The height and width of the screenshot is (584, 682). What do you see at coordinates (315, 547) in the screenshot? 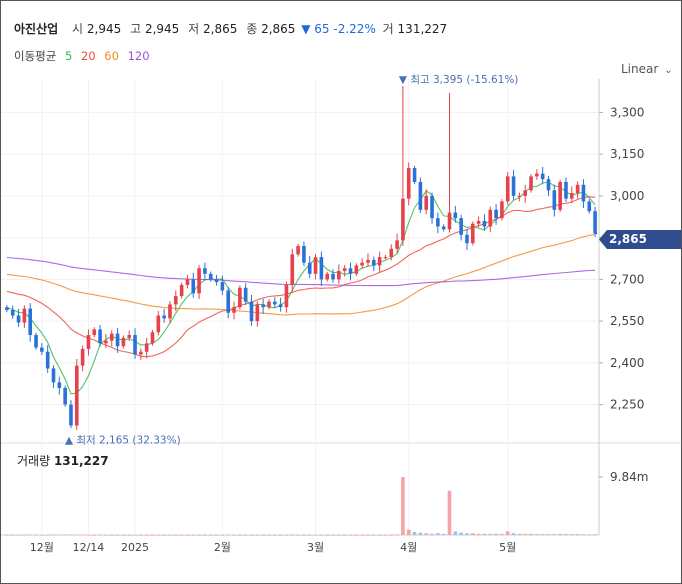
I see `x-tick-label: 3월` at bounding box center [315, 547].